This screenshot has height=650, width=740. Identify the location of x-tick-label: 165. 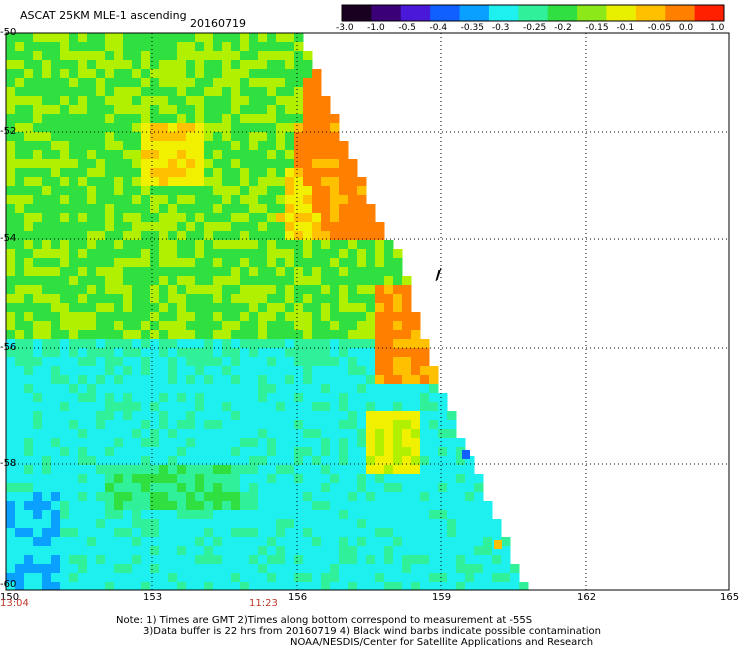
(730, 597).